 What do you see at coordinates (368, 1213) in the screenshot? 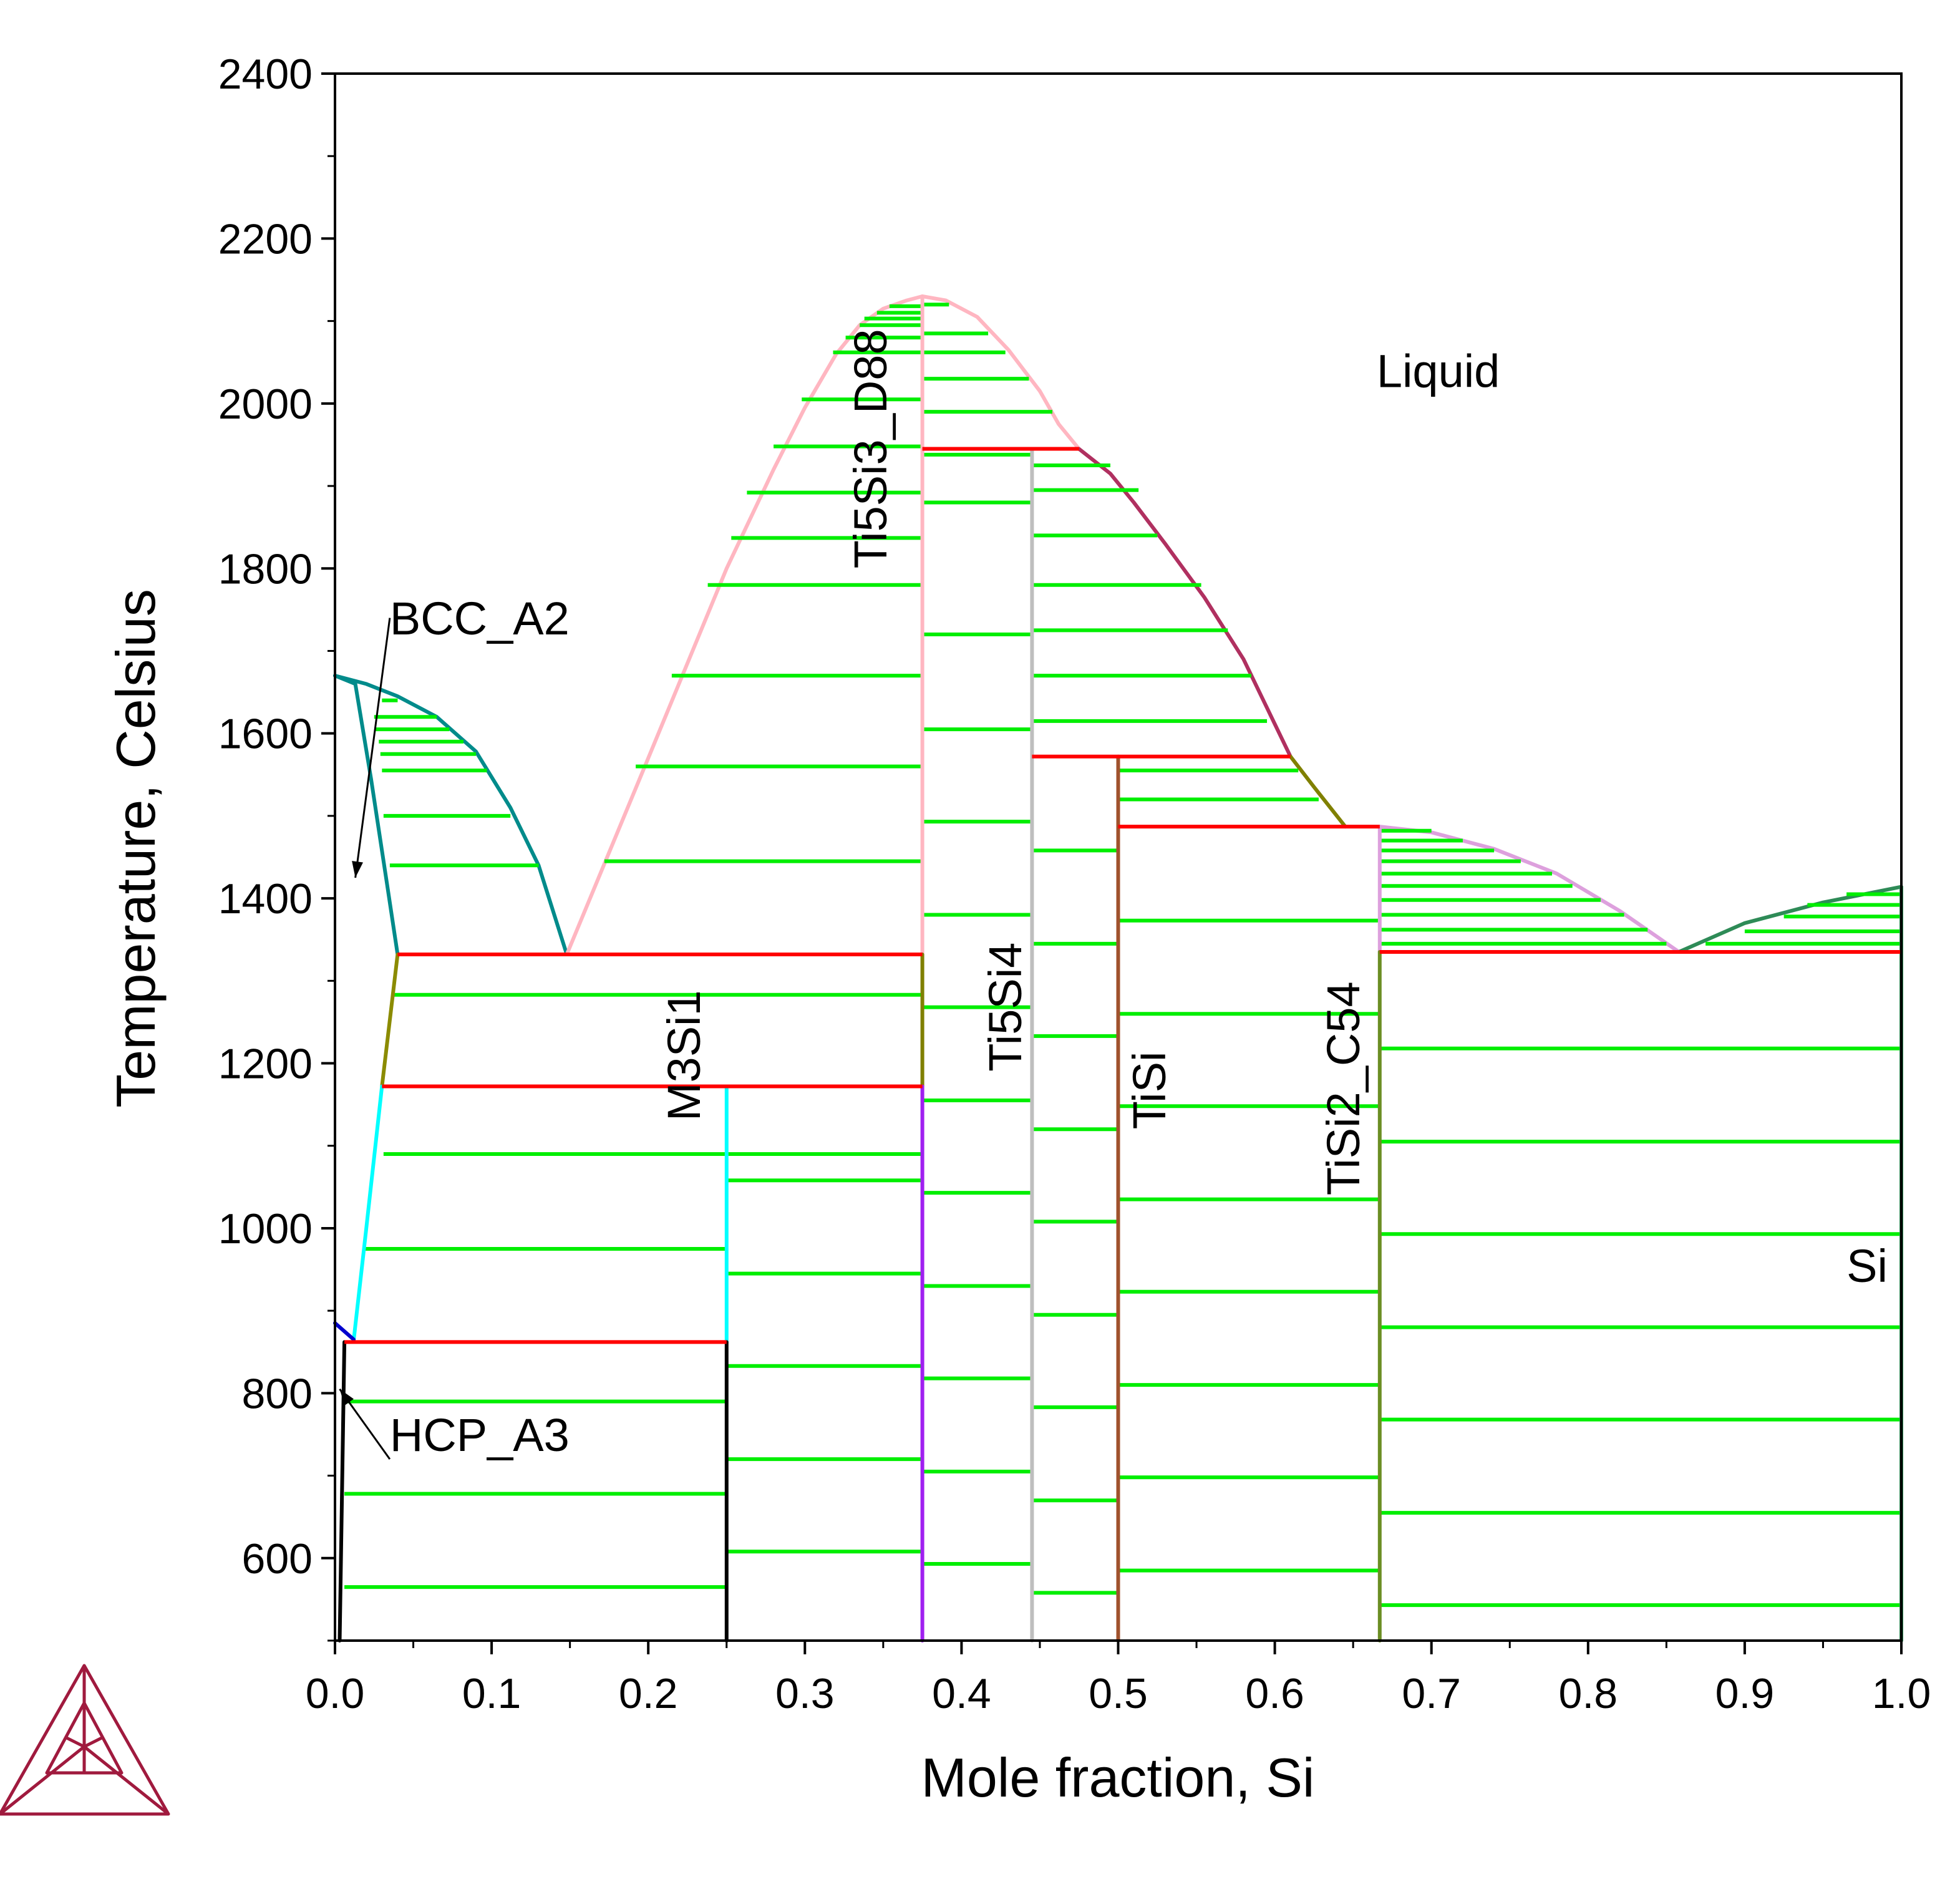
I see `phase-boundary-bcc-solvus-low` at bounding box center [368, 1213].